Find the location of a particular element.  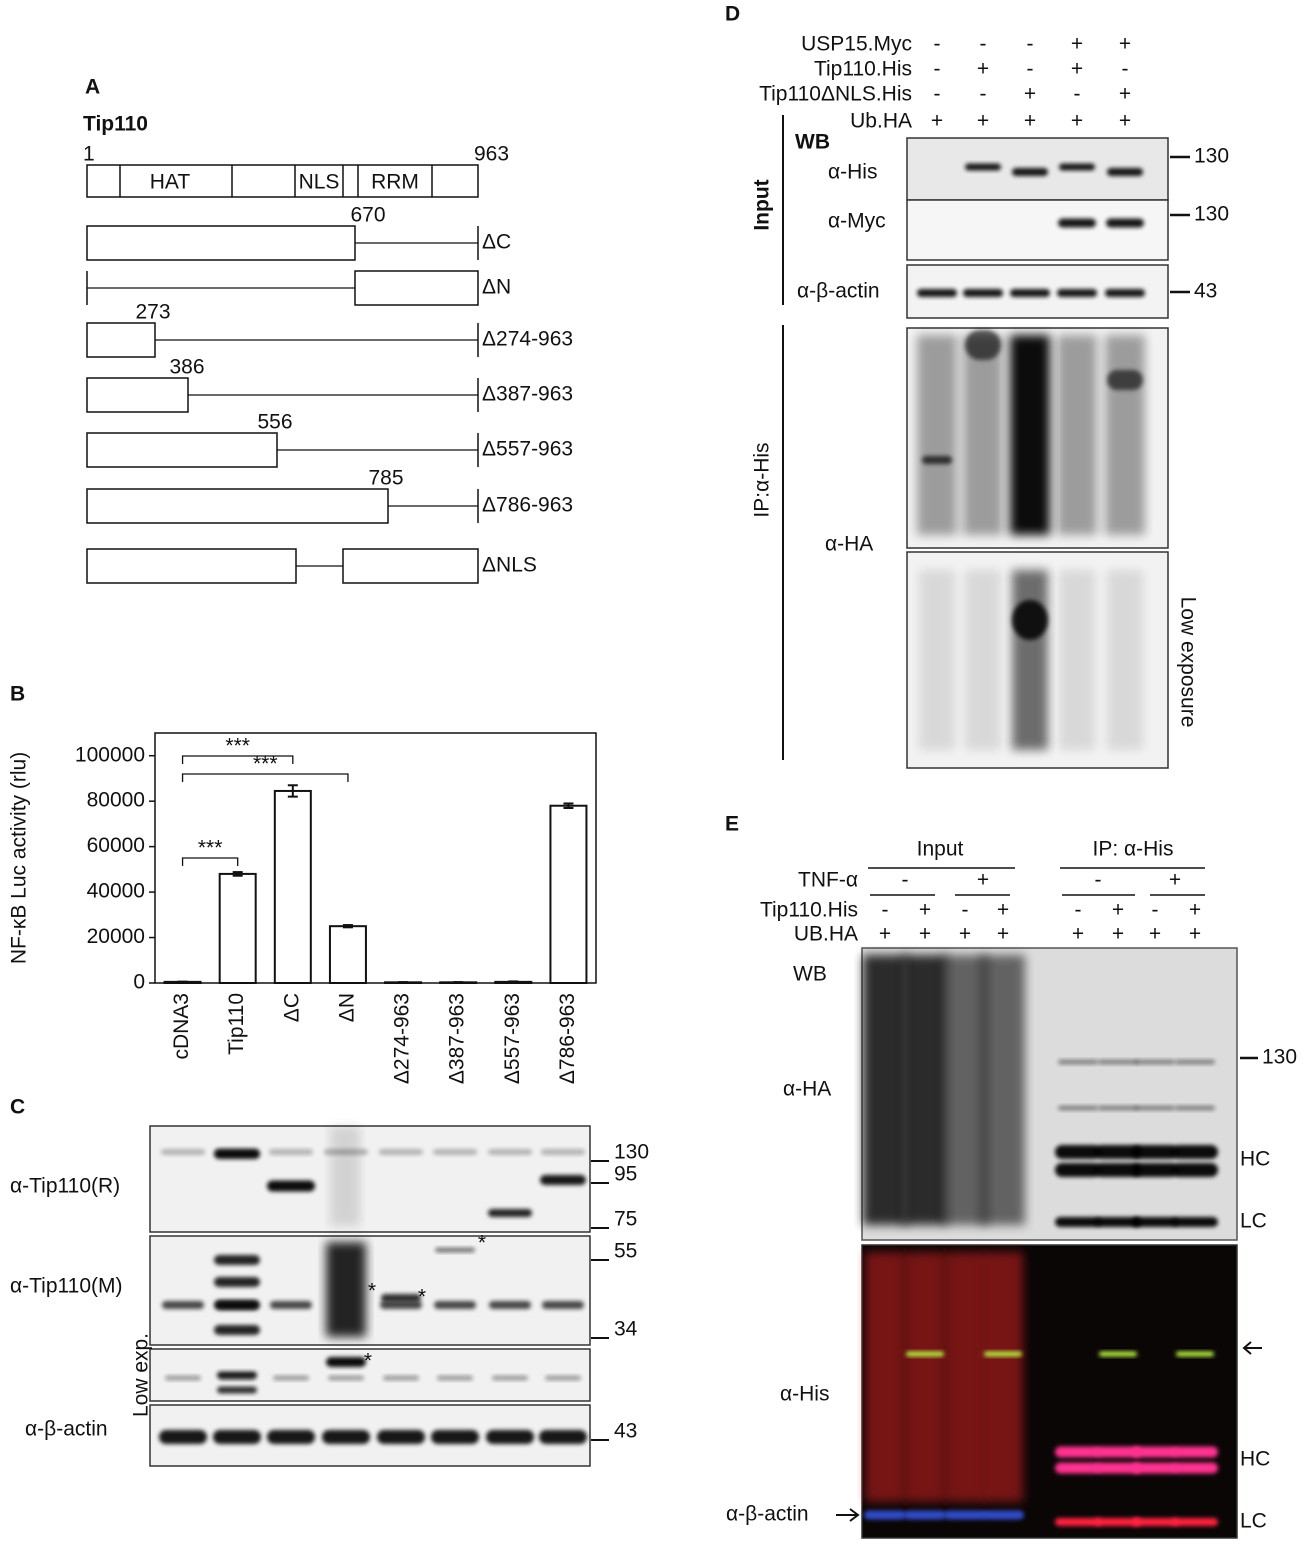

y-tick-label: 100000 is located at coordinates (110, 754).